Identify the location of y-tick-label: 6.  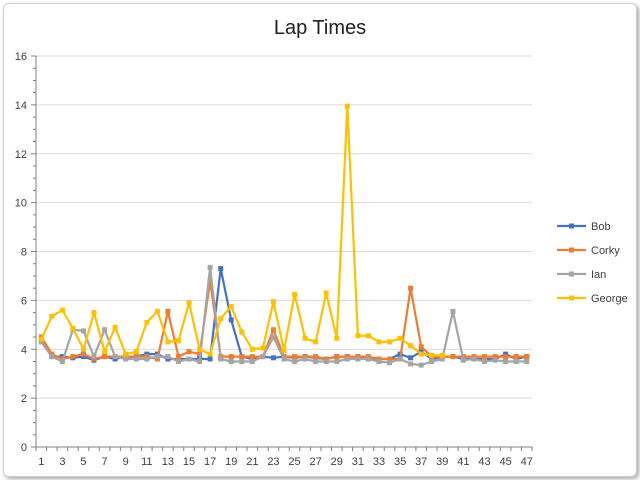
(24, 301).